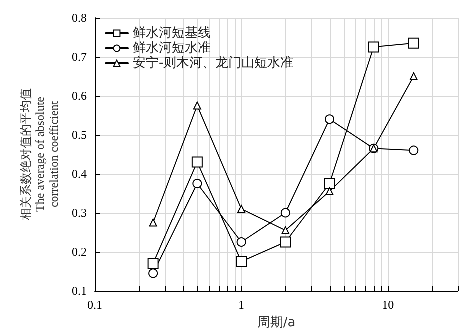 Image resolution: width=470 pixels, height=335 pixels. I want to click on y-tick-label: 0.5, so click(79, 135).